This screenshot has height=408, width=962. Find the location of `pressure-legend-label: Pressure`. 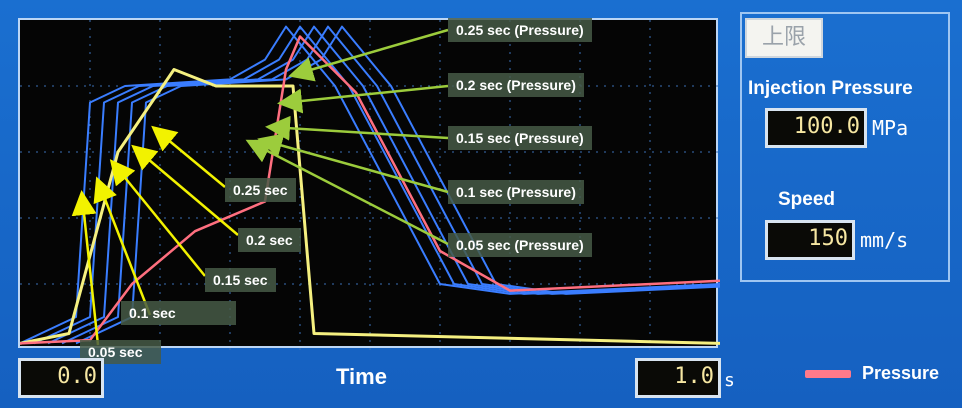

pressure-legend-label: Pressure is located at coordinates (901, 373).